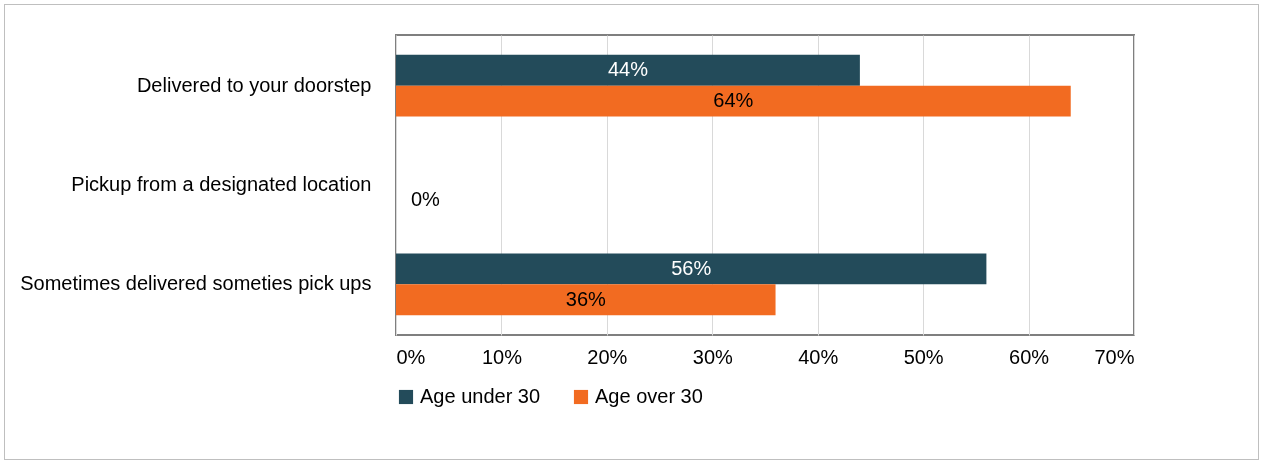 The image size is (1265, 466). What do you see at coordinates (196, 283) in the screenshot?
I see `y-tick-label: Sometimes delivered someties pick ups` at bounding box center [196, 283].